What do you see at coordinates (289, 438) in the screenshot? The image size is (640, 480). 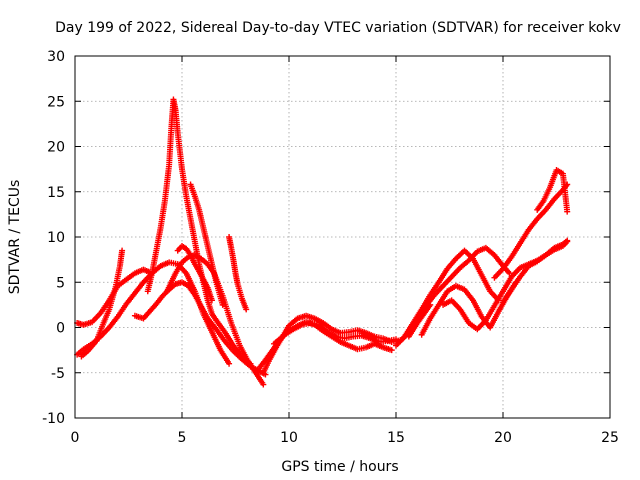 I see `x-tick-label: 10` at bounding box center [289, 438].